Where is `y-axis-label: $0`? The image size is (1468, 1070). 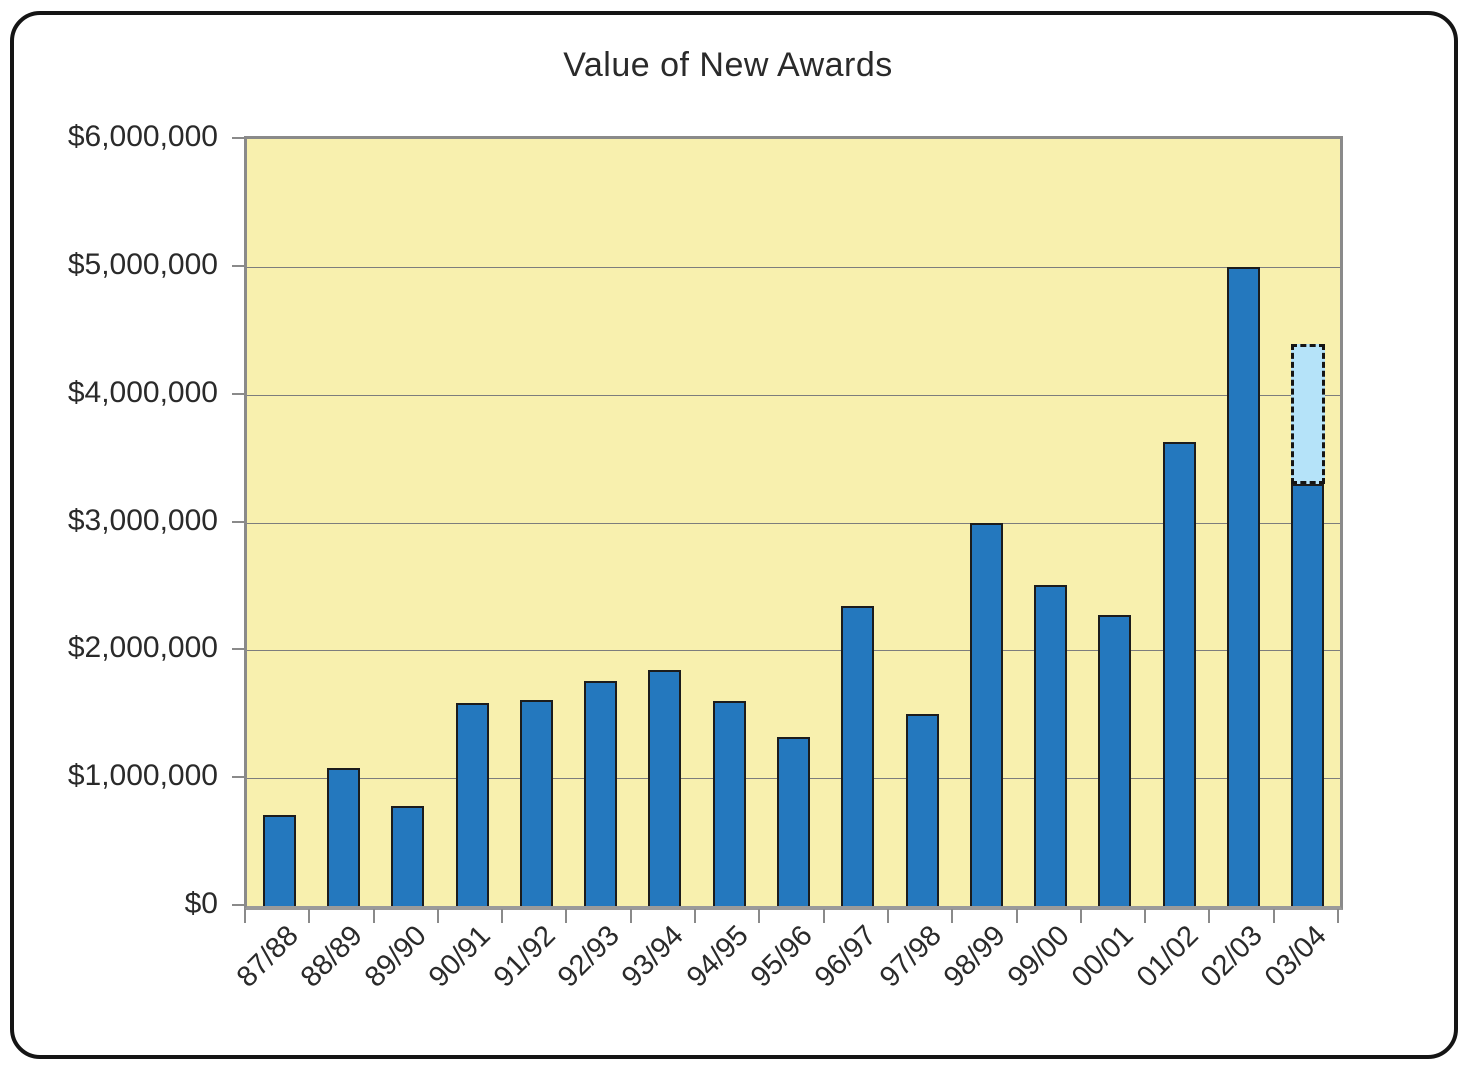
y-axis-label: $0 is located at coordinates (201, 903).